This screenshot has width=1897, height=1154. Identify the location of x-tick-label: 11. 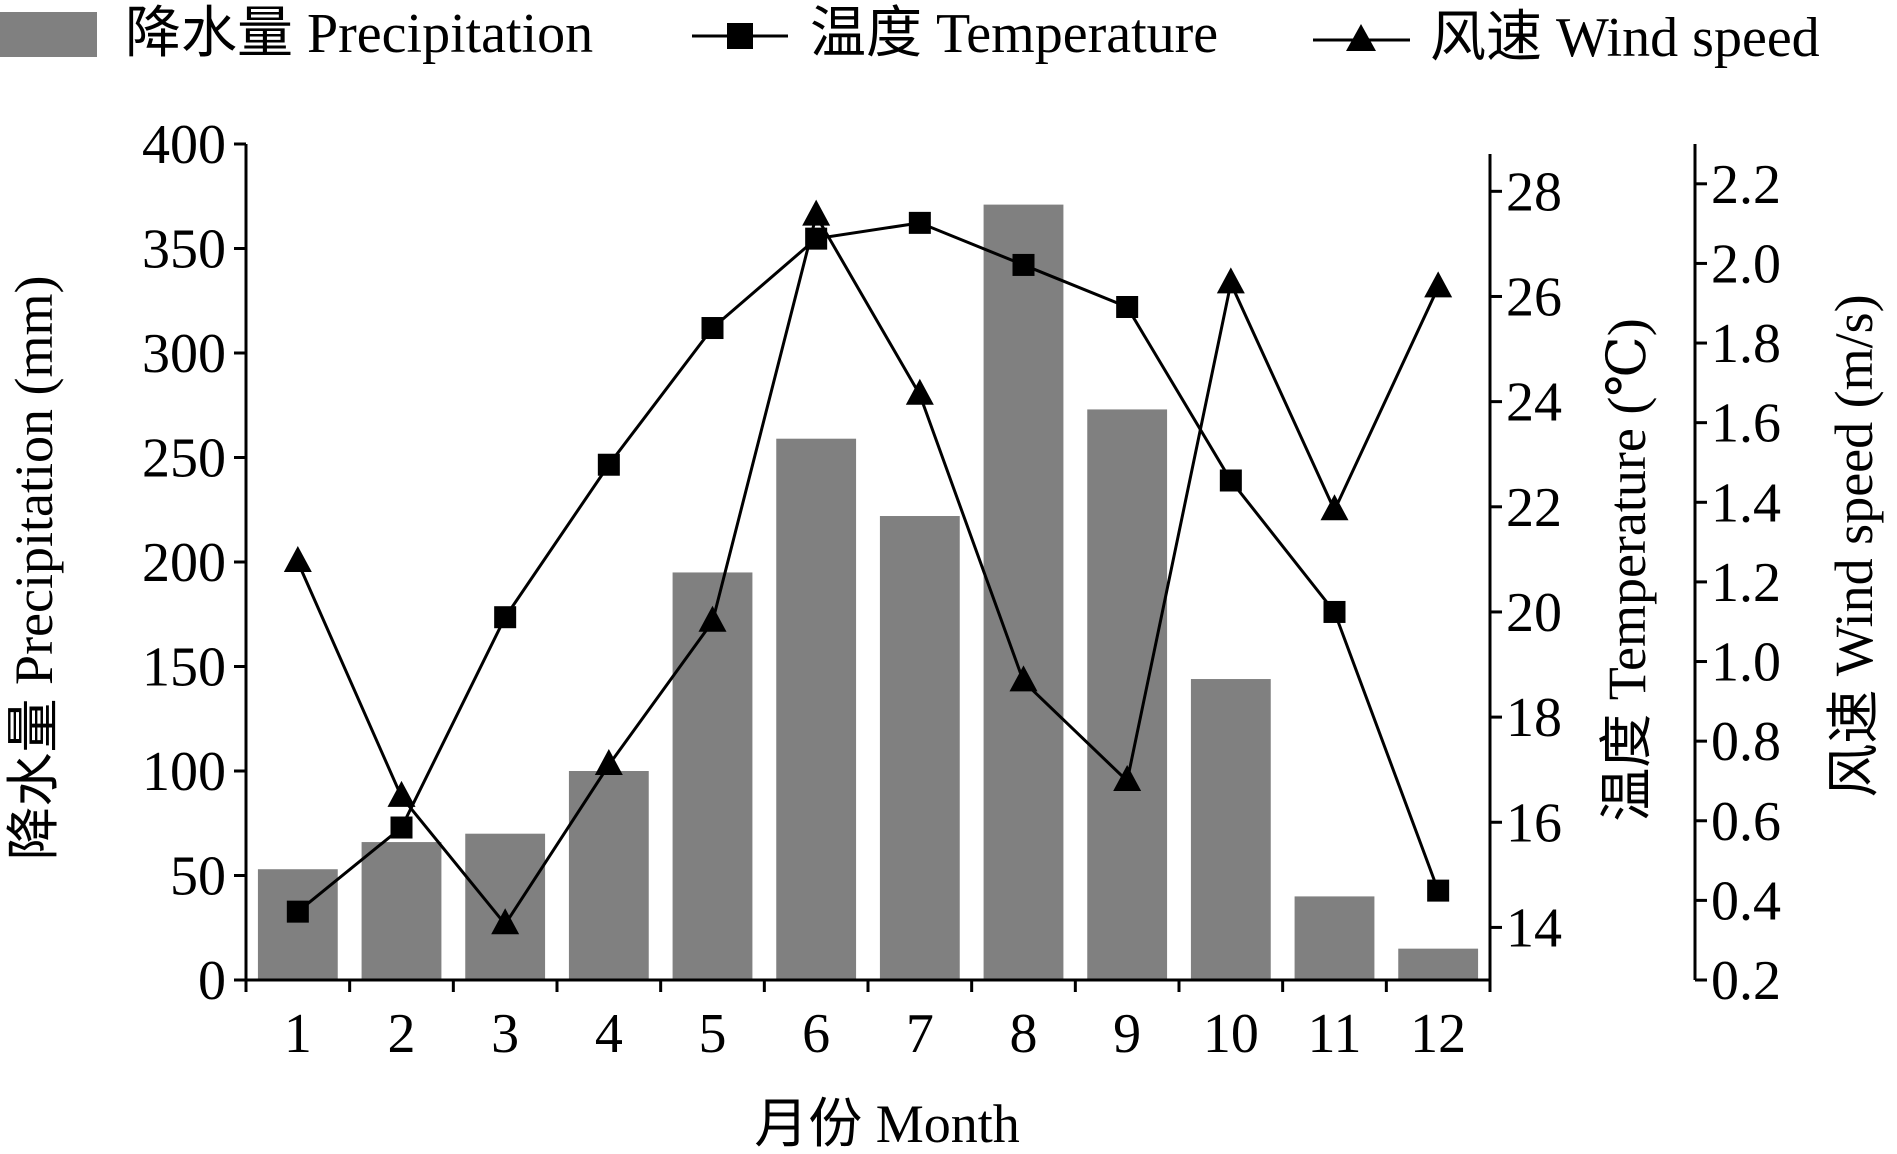
(1335, 1034).